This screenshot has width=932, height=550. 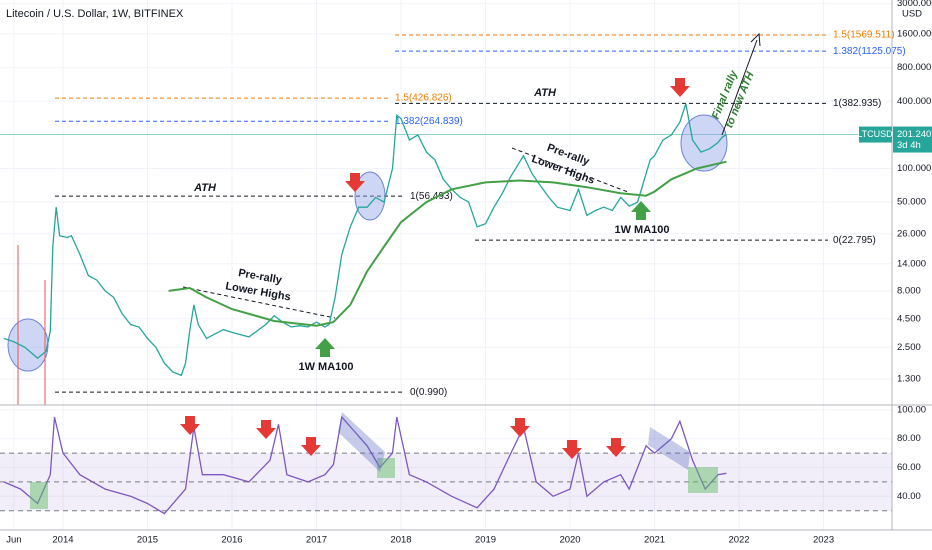 I want to click on x-tick-label: 2015, so click(x=147, y=540).